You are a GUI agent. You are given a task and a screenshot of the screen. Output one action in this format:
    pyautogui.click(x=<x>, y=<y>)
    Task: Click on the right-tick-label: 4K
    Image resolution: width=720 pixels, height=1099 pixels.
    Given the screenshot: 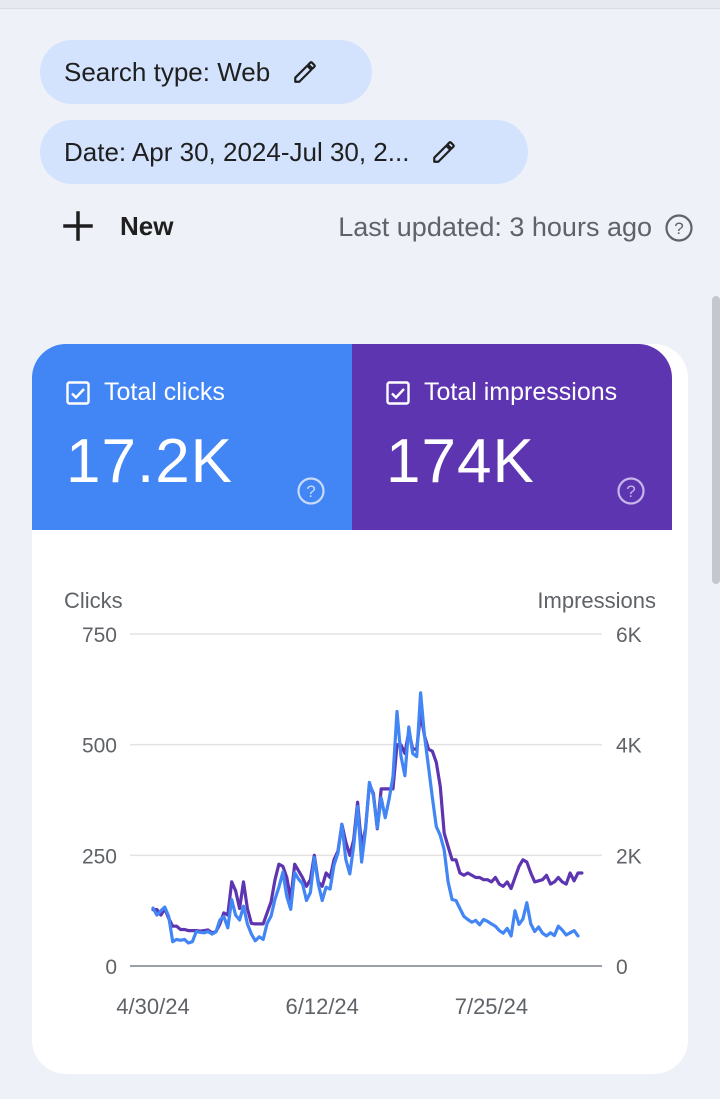 What is the action you would take?
    pyautogui.click(x=629, y=746)
    